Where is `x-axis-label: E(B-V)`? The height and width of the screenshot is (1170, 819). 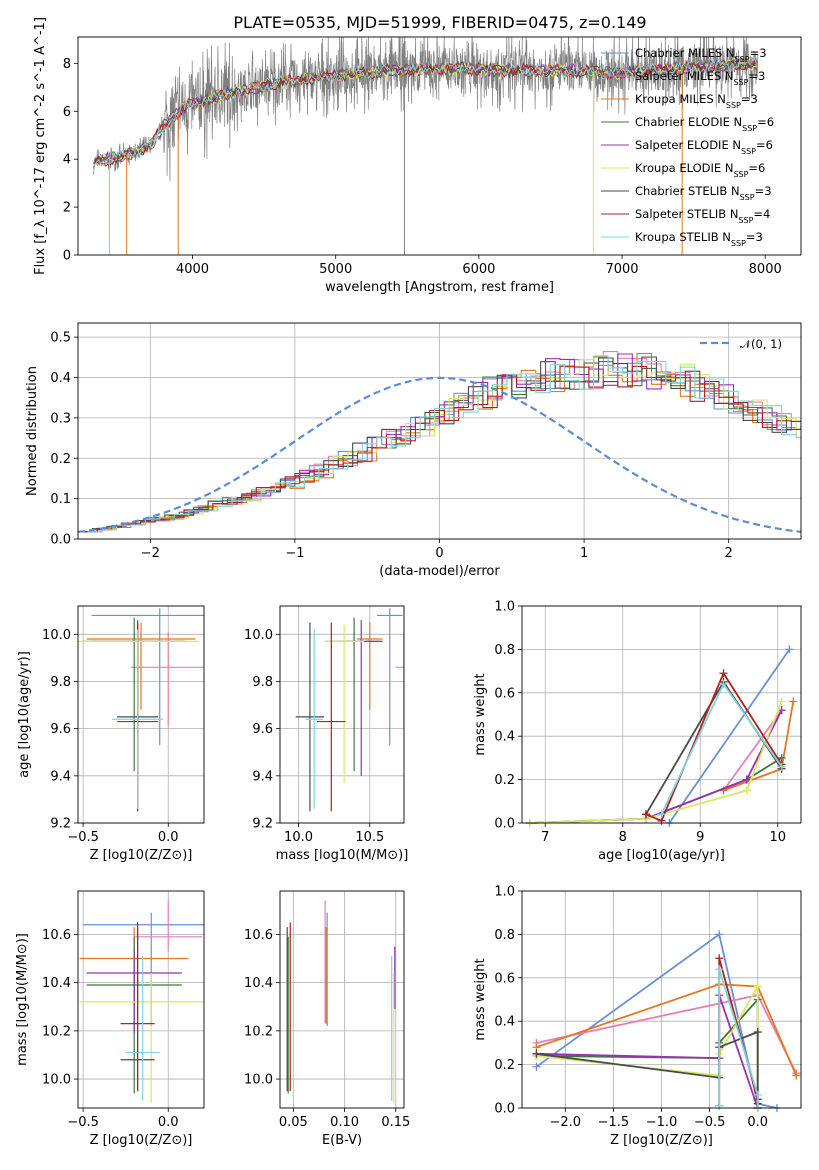
x-axis-label: E(B-V) is located at coordinates (342, 1140).